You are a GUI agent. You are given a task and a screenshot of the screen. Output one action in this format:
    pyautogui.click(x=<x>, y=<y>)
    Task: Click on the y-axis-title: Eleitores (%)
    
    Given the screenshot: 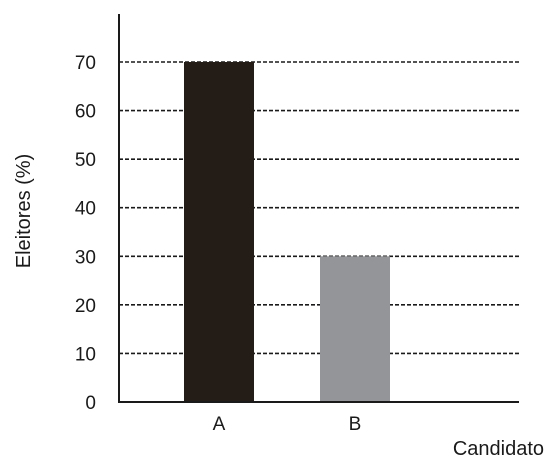 What is the action you would take?
    pyautogui.click(x=24, y=211)
    